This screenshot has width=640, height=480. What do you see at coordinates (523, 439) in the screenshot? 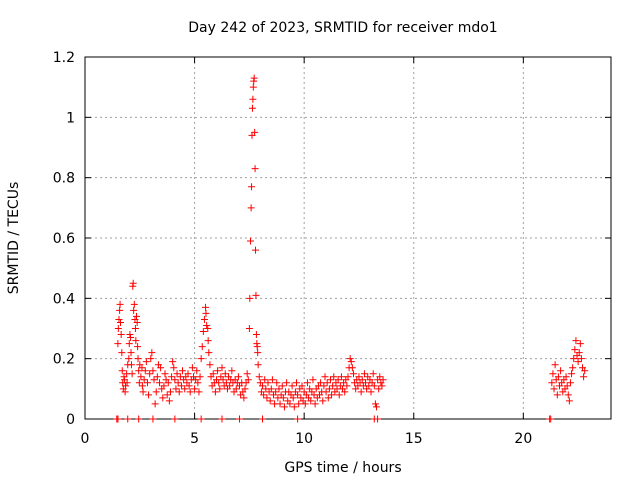
I see `x-tick-label: 20` at bounding box center [523, 439].